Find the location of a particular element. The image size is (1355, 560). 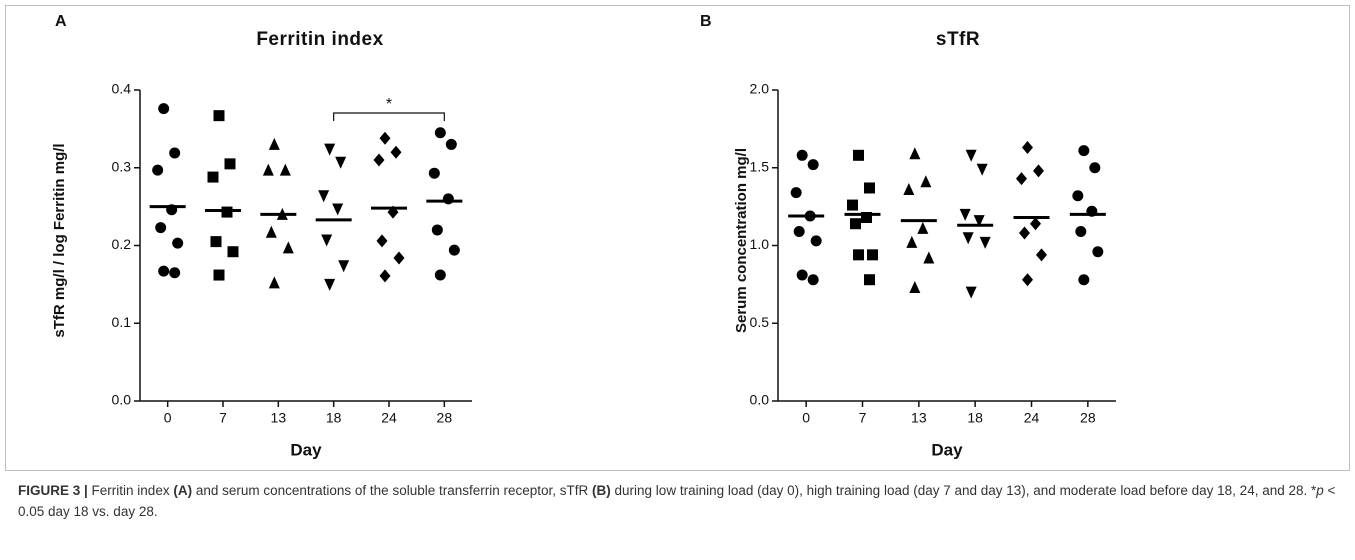

caption-run: (B) is located at coordinates (601, 490).